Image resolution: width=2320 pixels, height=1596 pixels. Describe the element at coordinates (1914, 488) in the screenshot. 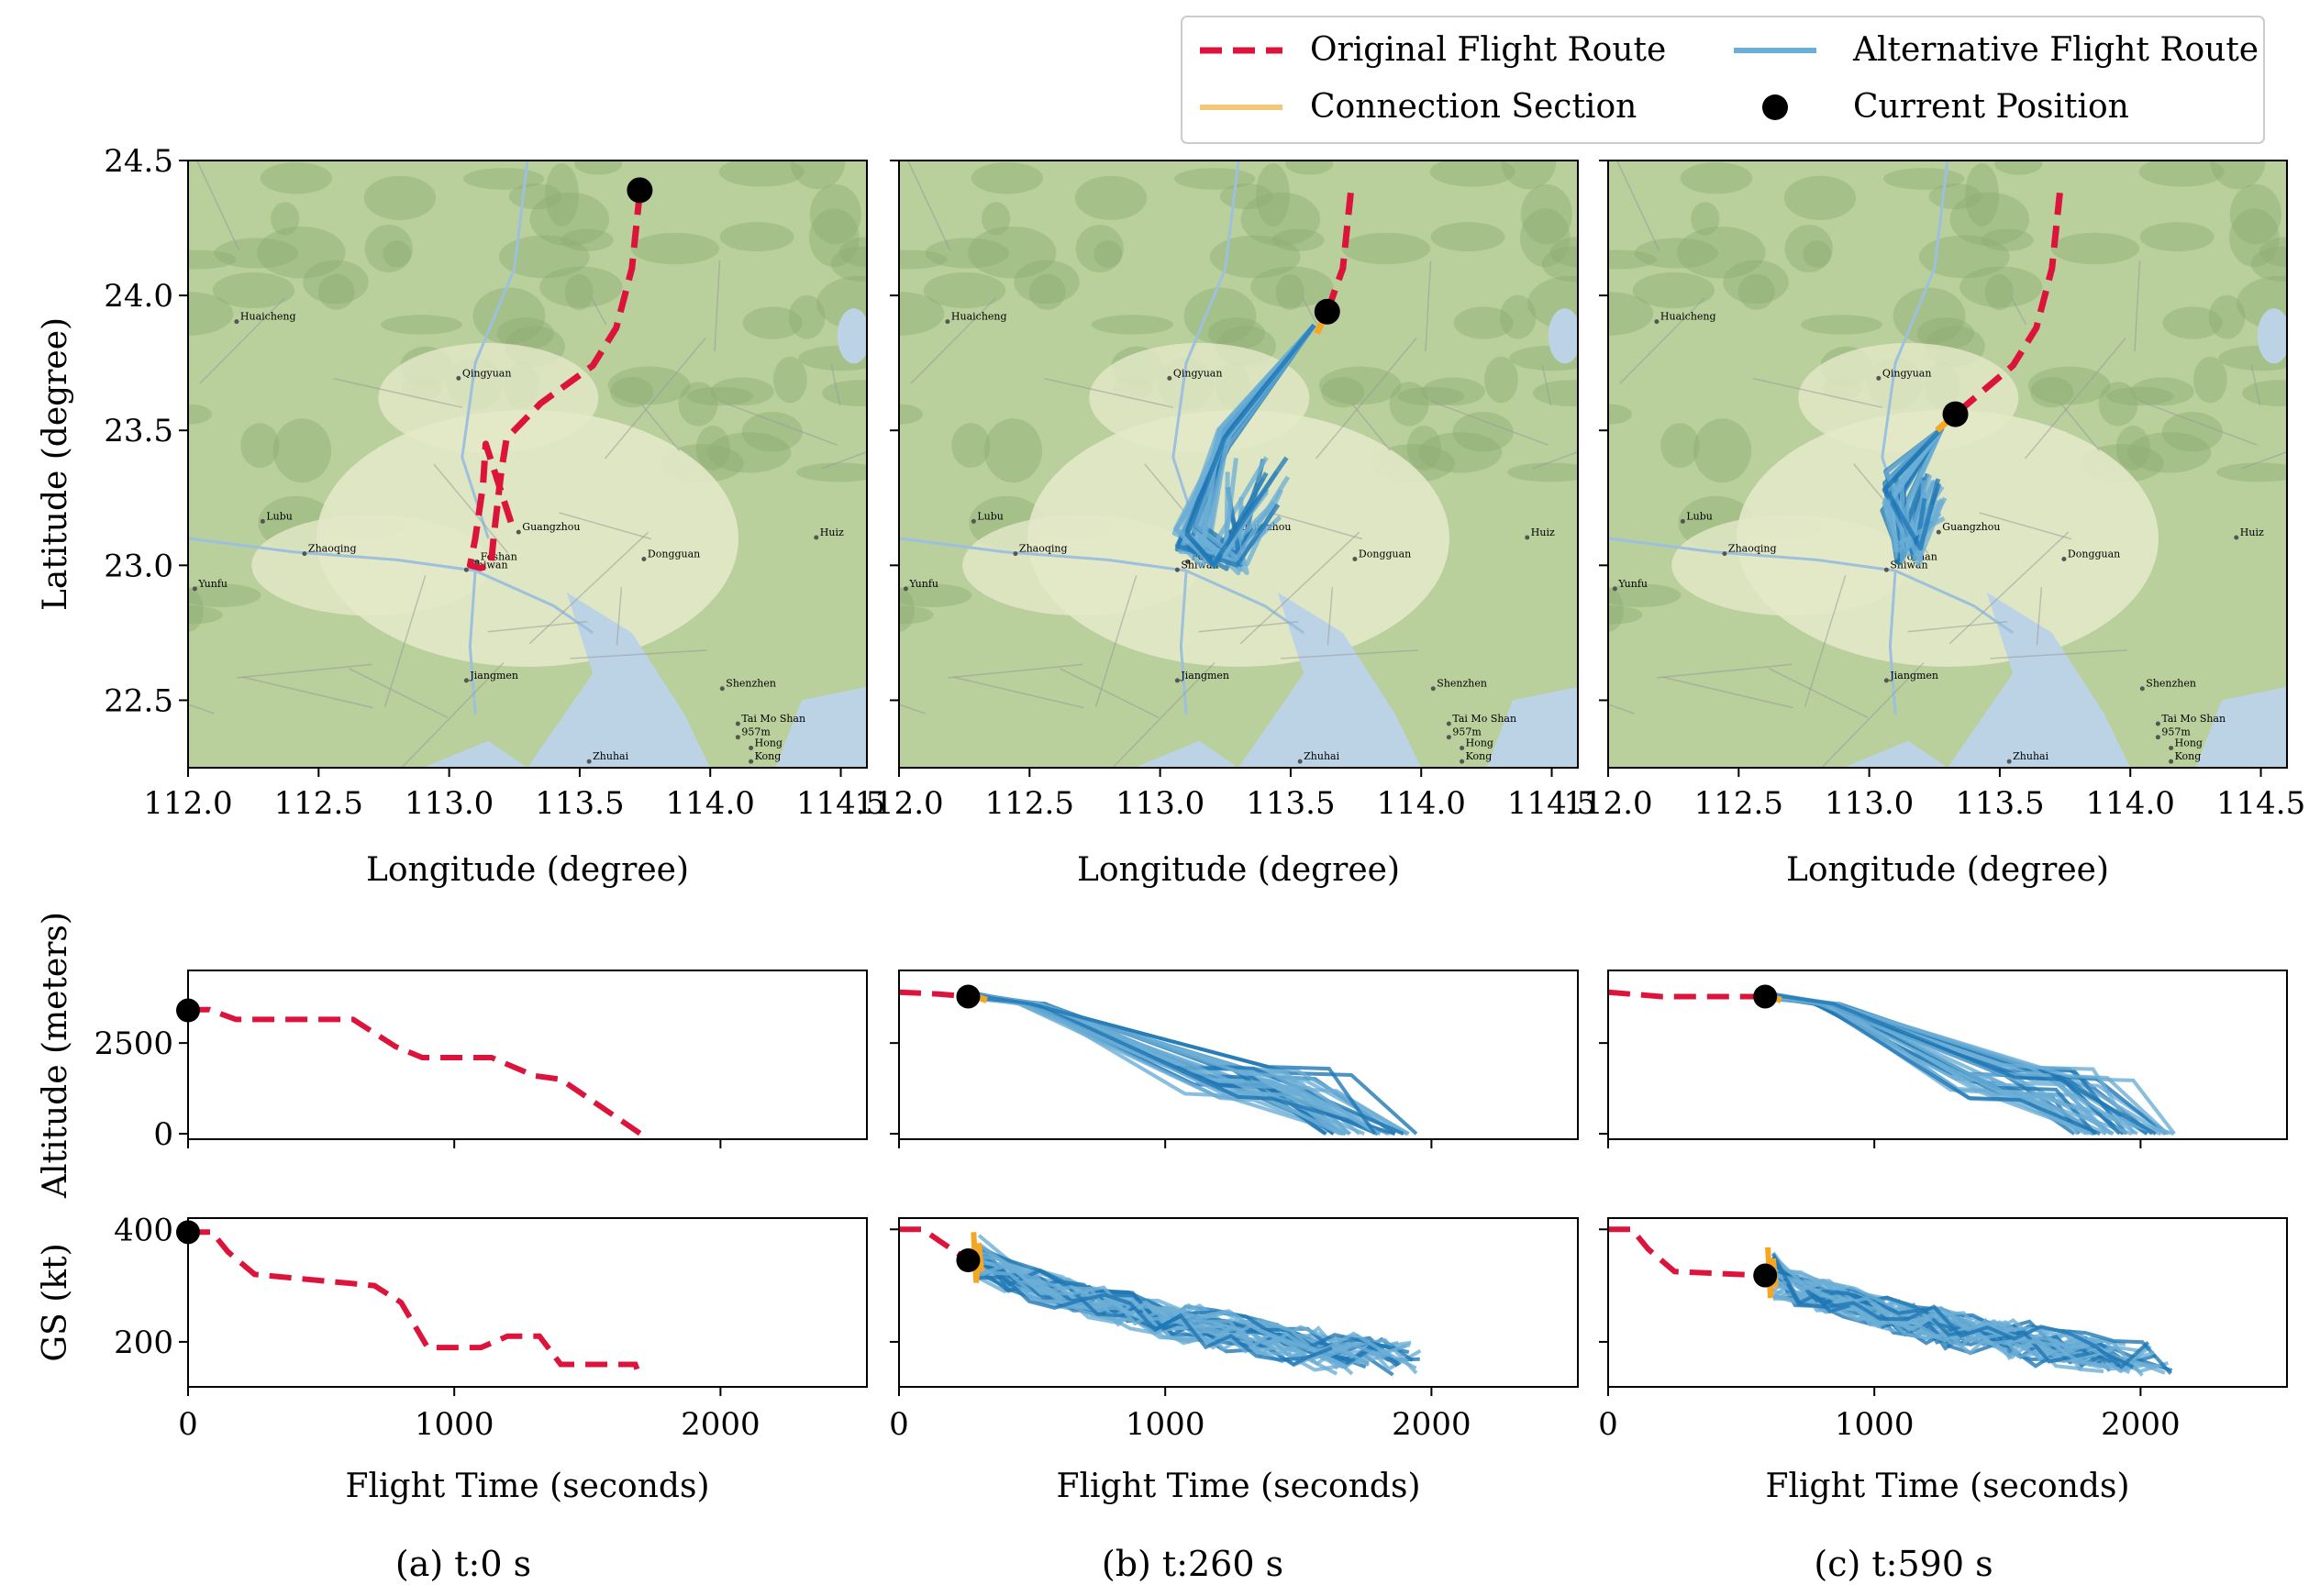

I see `alternative-route-map` at that location.